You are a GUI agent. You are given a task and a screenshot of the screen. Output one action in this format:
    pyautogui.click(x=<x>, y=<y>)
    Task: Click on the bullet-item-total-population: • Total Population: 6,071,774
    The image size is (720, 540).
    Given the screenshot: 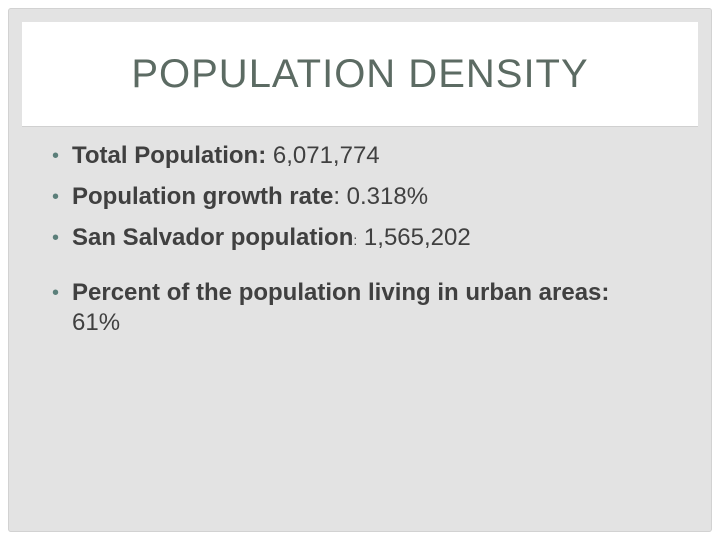 What is the action you would take?
    pyautogui.click(x=352, y=156)
    